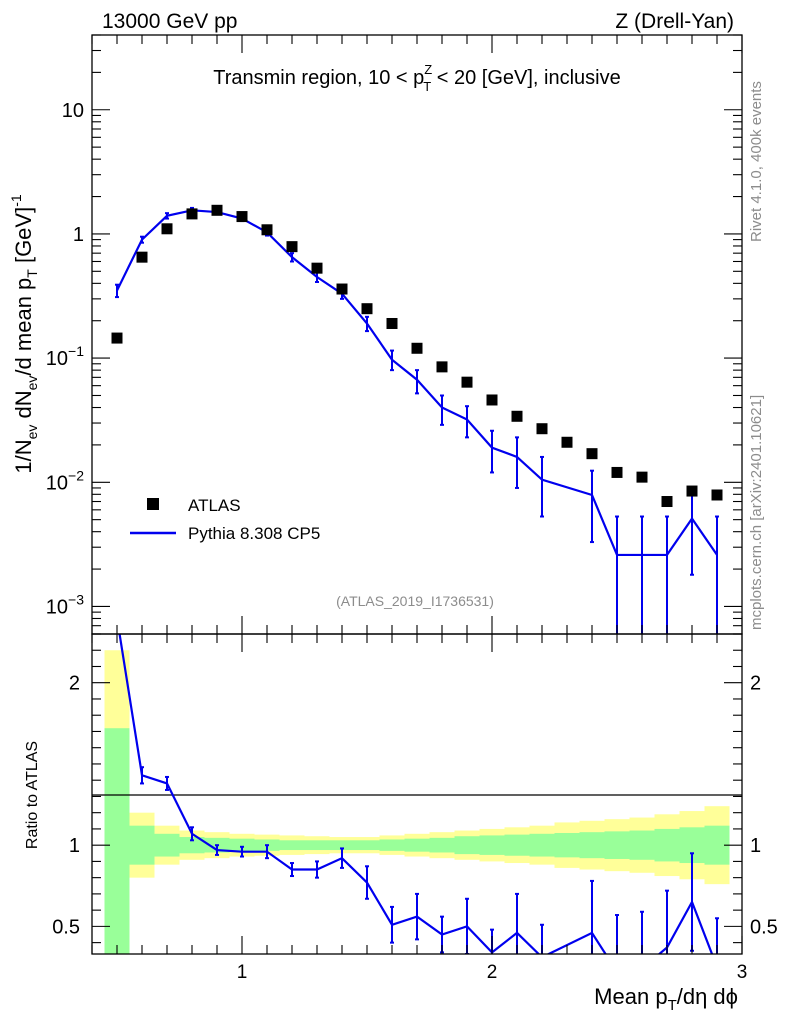  Describe the element at coordinates (65, 480) in the screenshot. I see `y-tick-label: 10⁻²` at that location.